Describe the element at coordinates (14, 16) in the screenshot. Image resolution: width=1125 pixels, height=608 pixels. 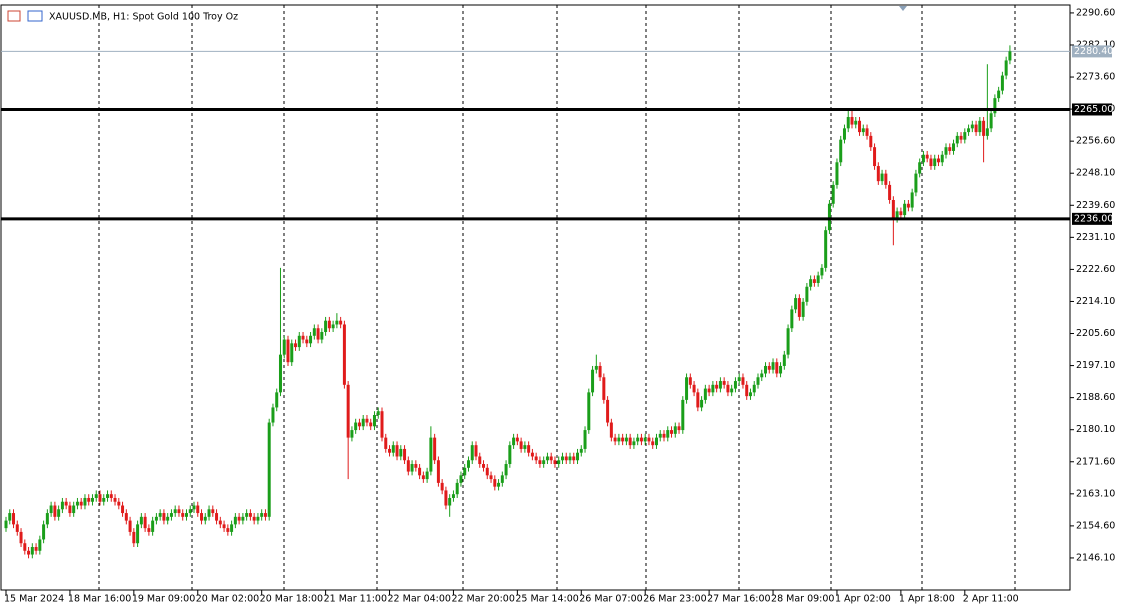
I see `menu-icon` at that location.